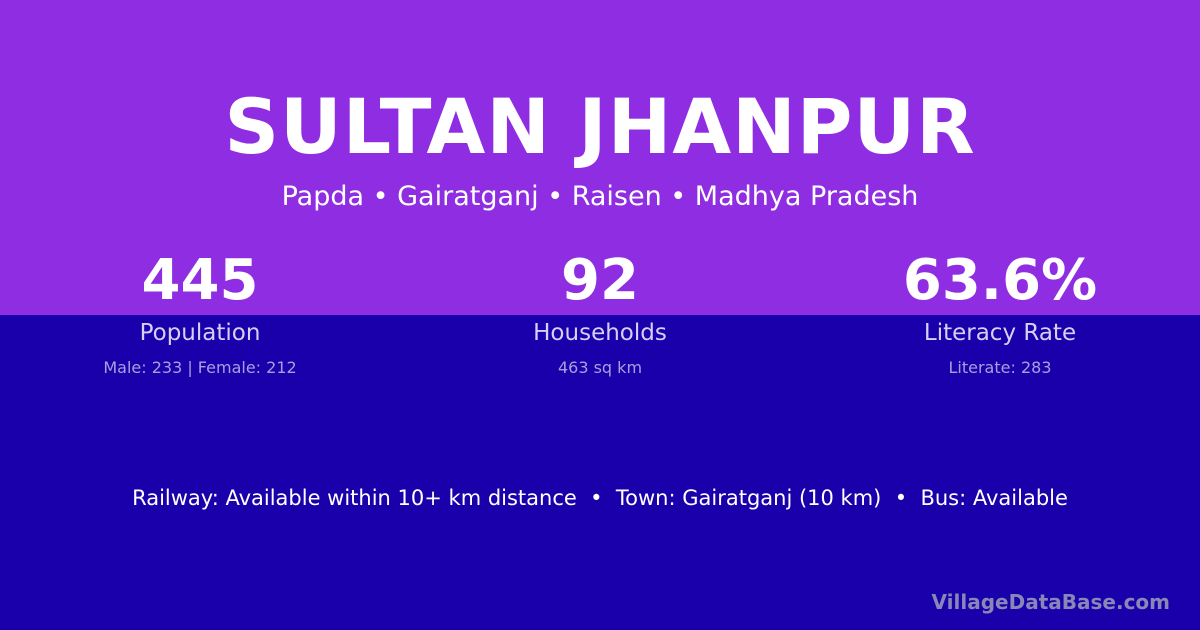 The height and width of the screenshot is (630, 1200). Describe the element at coordinates (200, 333) in the screenshot. I see `stat-label: Population` at that location.